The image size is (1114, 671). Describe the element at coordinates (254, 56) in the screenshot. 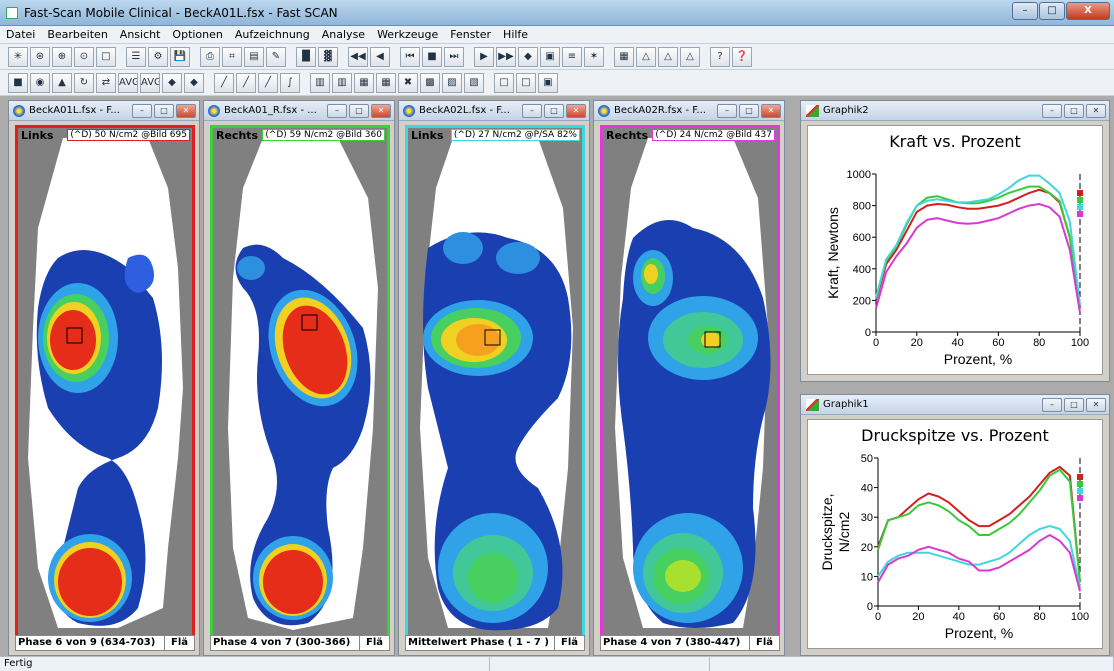

I see `toolbar-button: ▤` at that location.